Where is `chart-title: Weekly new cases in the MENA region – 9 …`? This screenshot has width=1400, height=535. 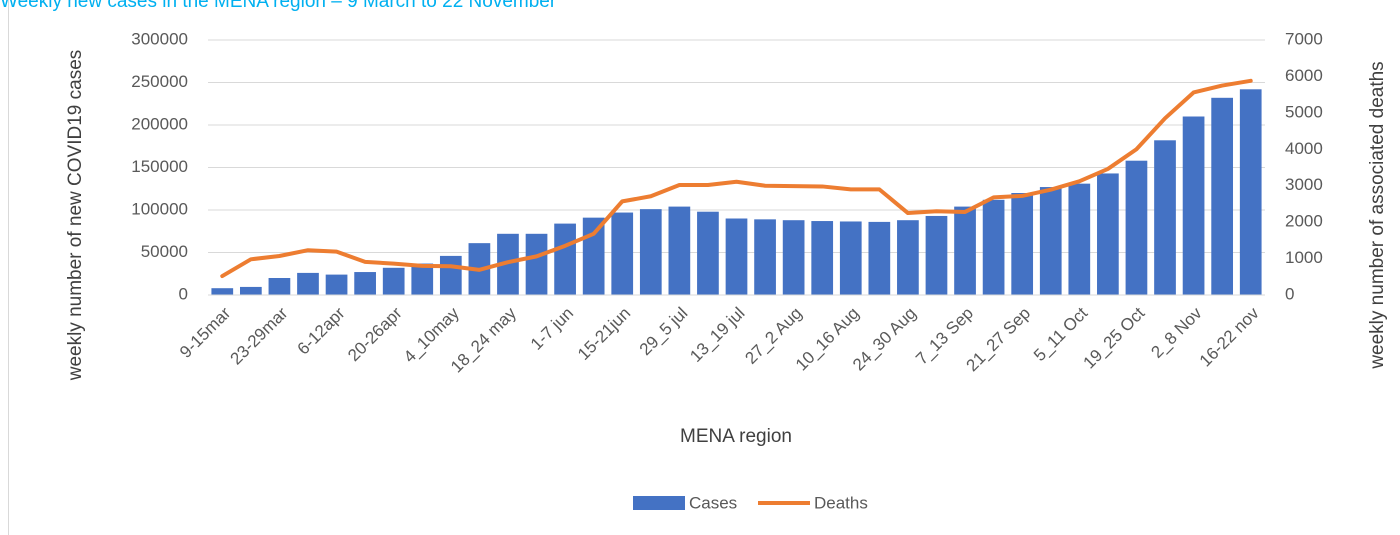 chart-title: Weekly new cases in the MENA region – 9 … is located at coordinates (278, 6).